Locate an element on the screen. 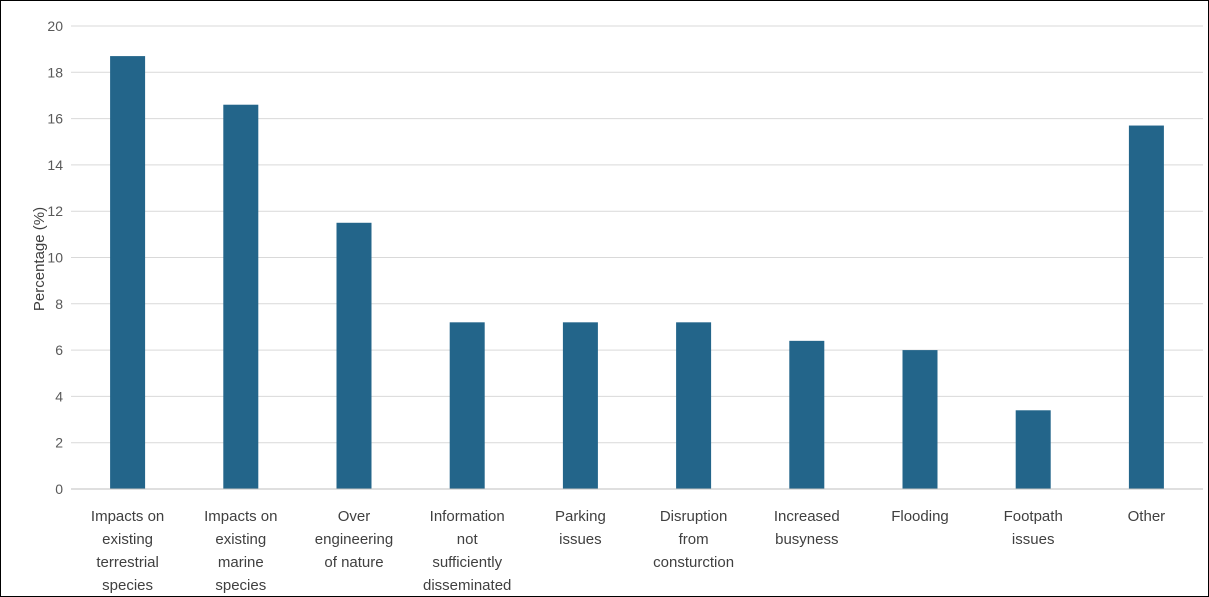  y-tick-label: 0 is located at coordinates (59, 489).